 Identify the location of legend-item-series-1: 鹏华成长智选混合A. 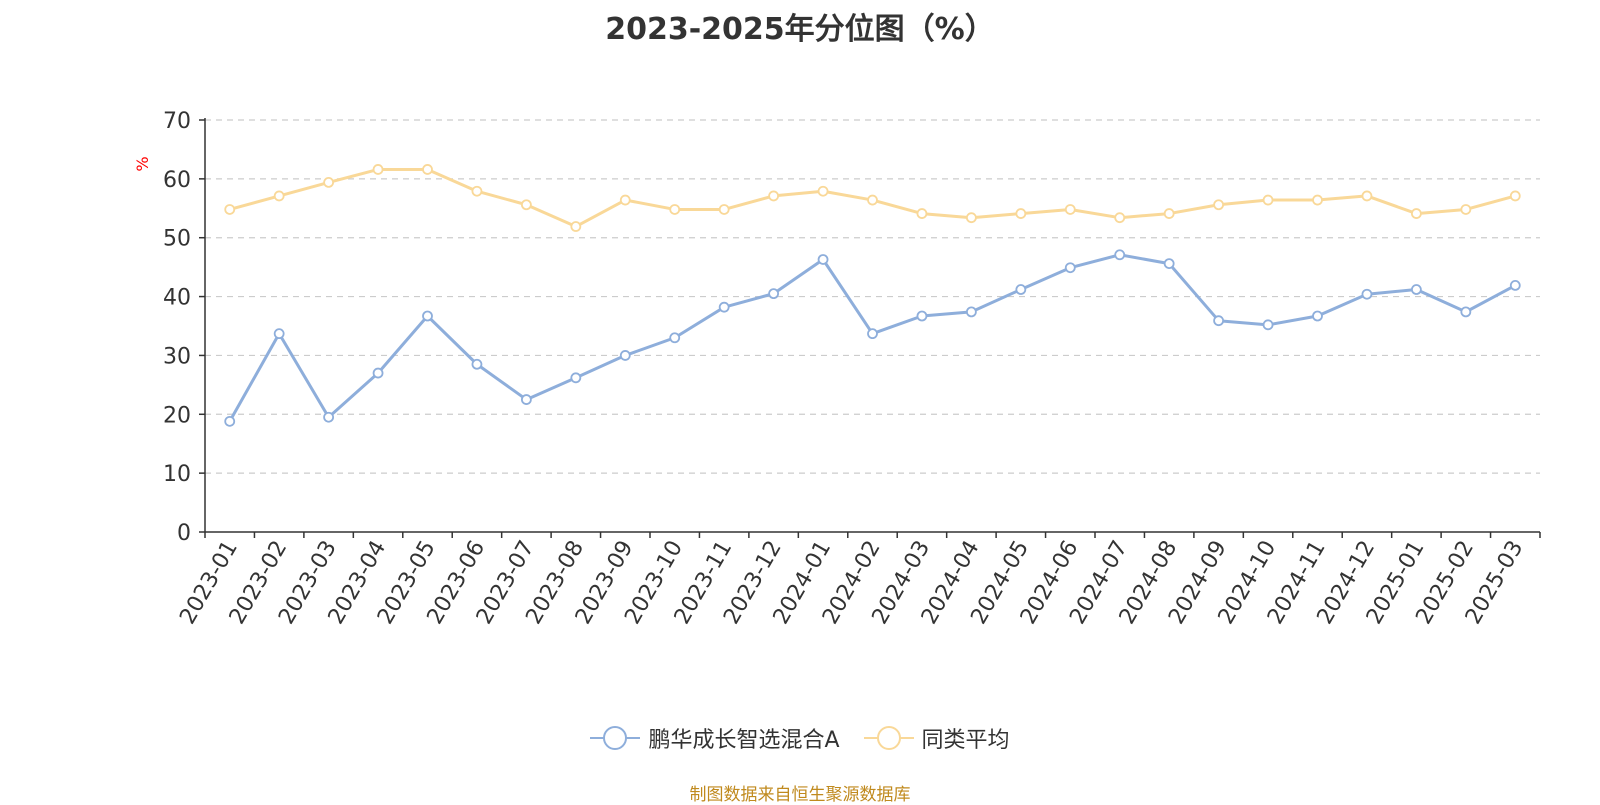
(715, 738).